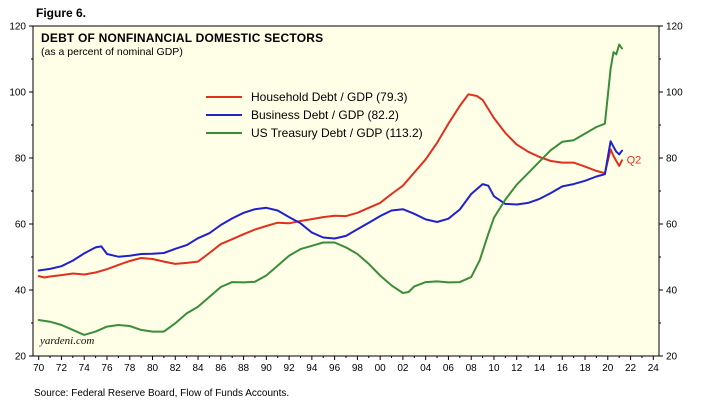 This screenshot has height=408, width=724. I want to click on x-tick-label: 24, so click(654, 368).